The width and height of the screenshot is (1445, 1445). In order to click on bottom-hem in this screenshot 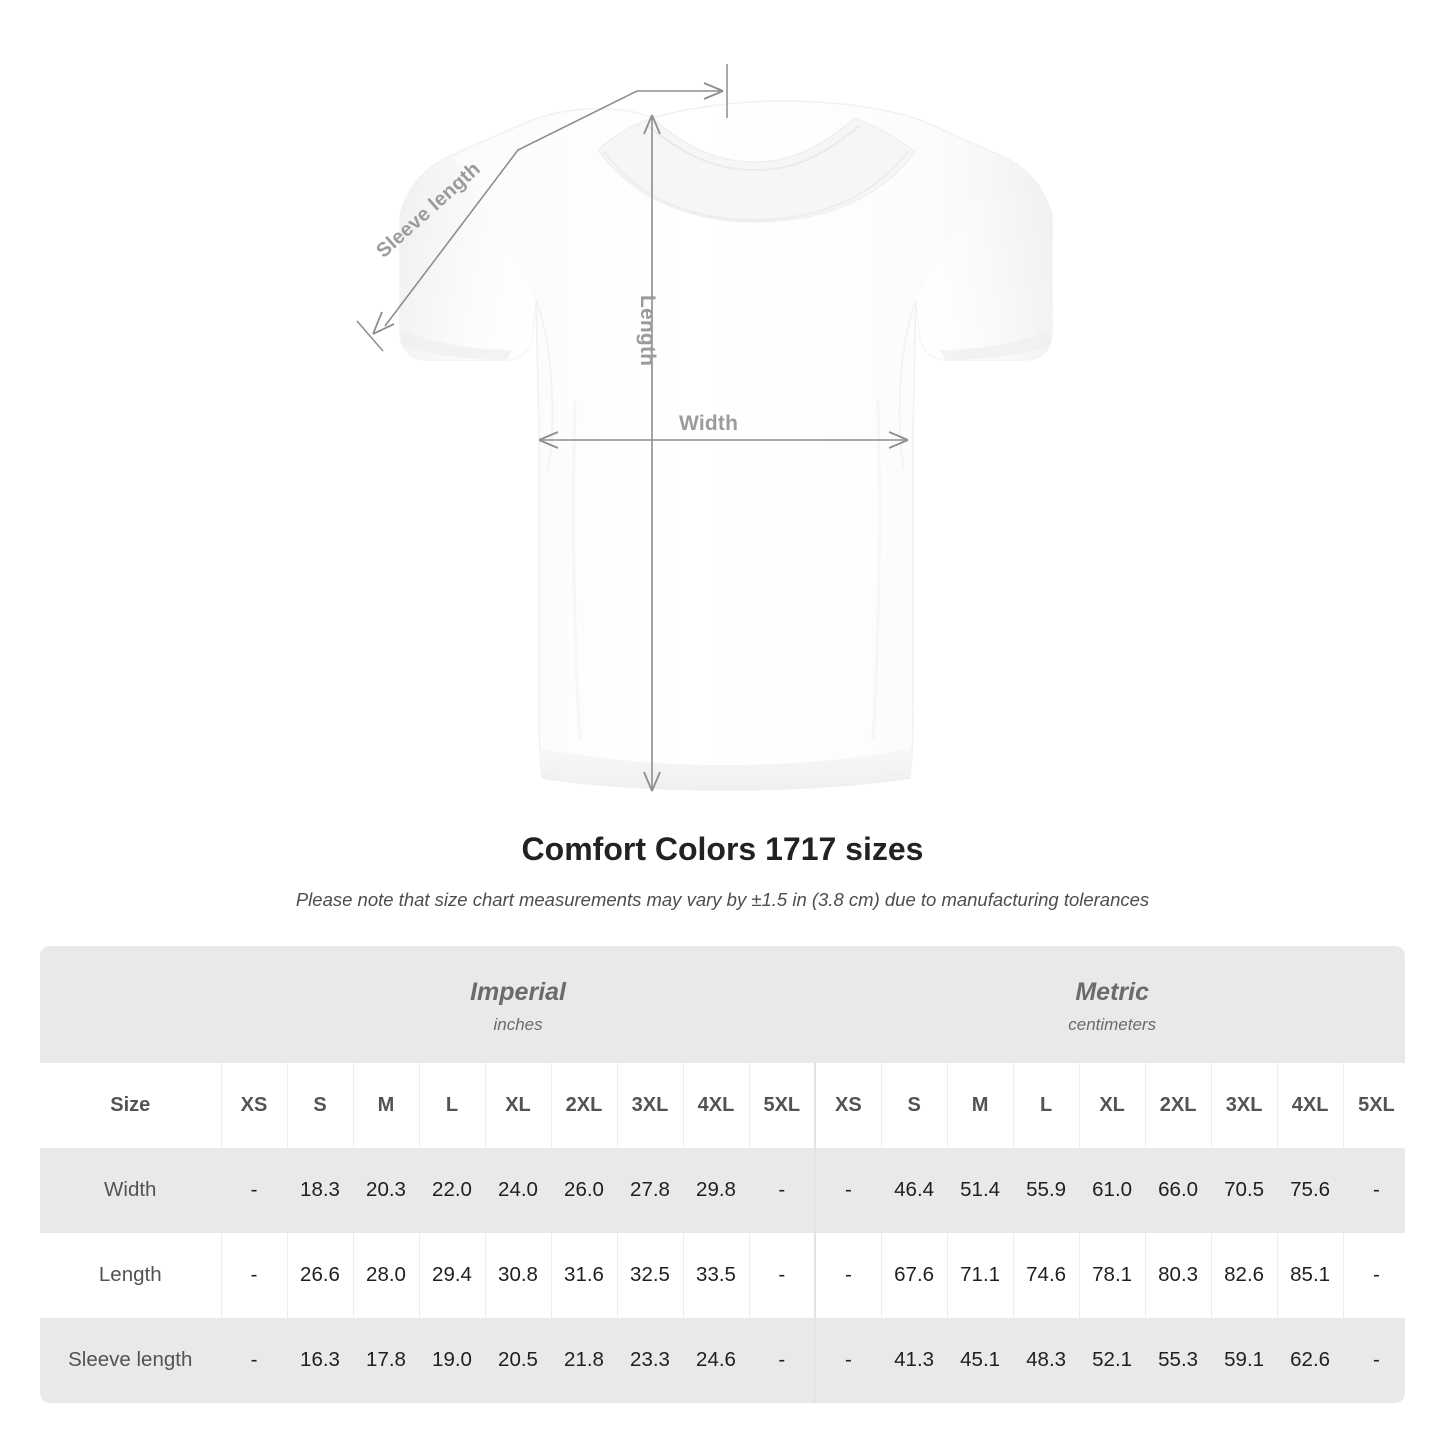, I will do `click(725, 769)`.